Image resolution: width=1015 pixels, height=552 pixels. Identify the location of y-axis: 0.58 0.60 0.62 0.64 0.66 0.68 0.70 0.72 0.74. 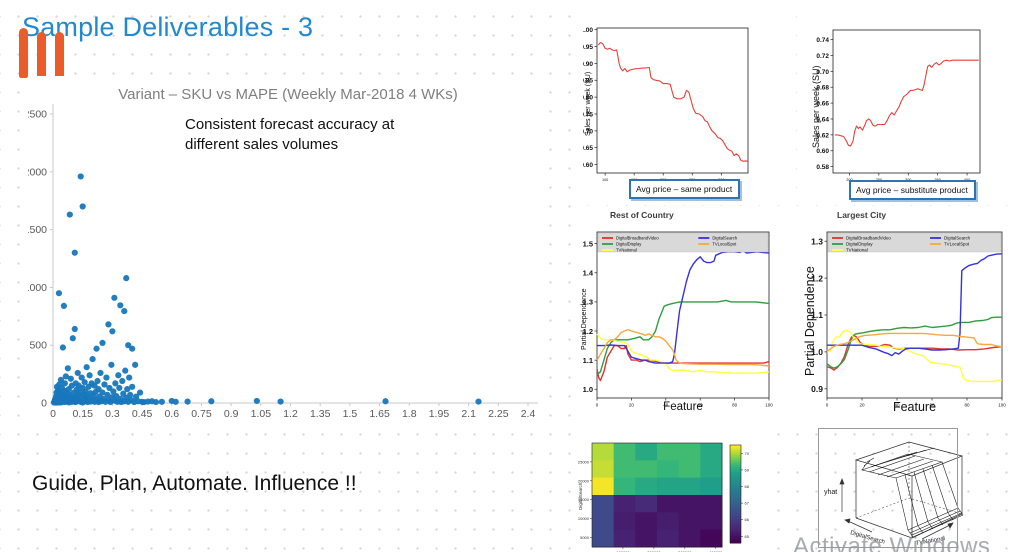
(824, 104).